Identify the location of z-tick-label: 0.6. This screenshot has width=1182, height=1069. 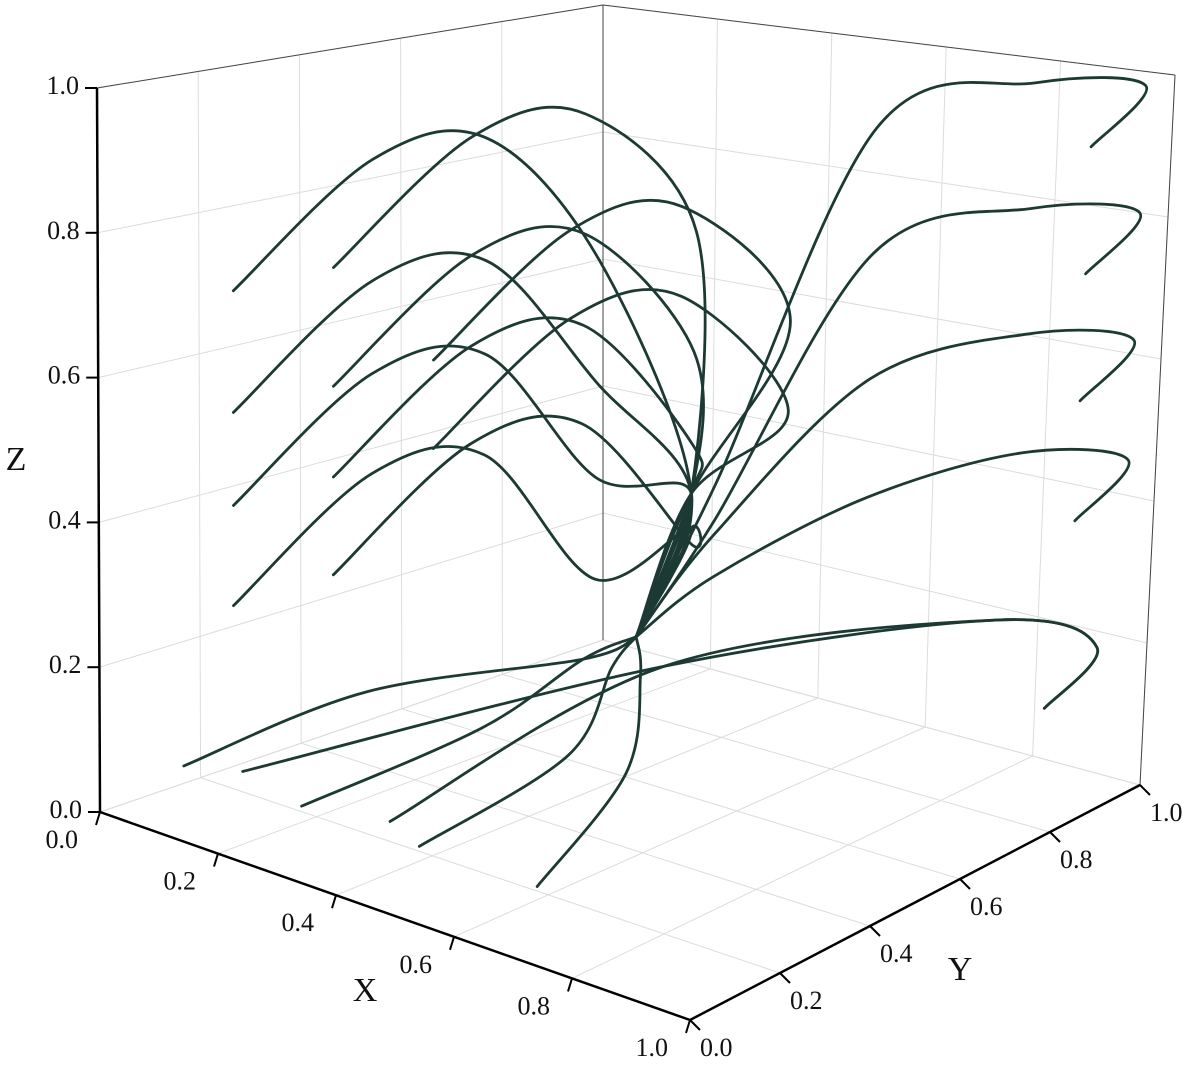
(64, 375).